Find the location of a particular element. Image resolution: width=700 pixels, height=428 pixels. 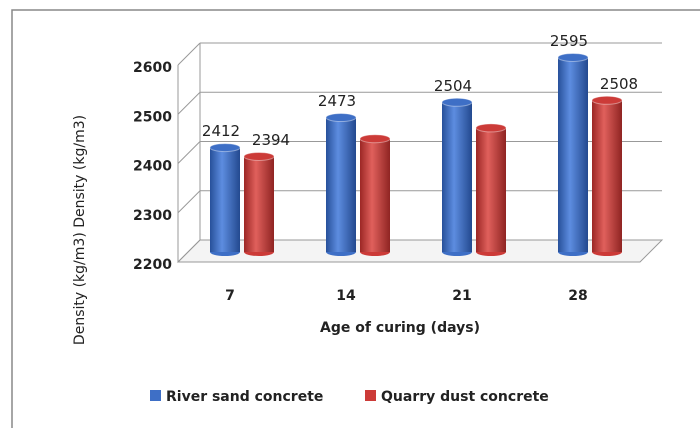

x-axis-label: Age of curing (days) is located at coordinates (400, 328).